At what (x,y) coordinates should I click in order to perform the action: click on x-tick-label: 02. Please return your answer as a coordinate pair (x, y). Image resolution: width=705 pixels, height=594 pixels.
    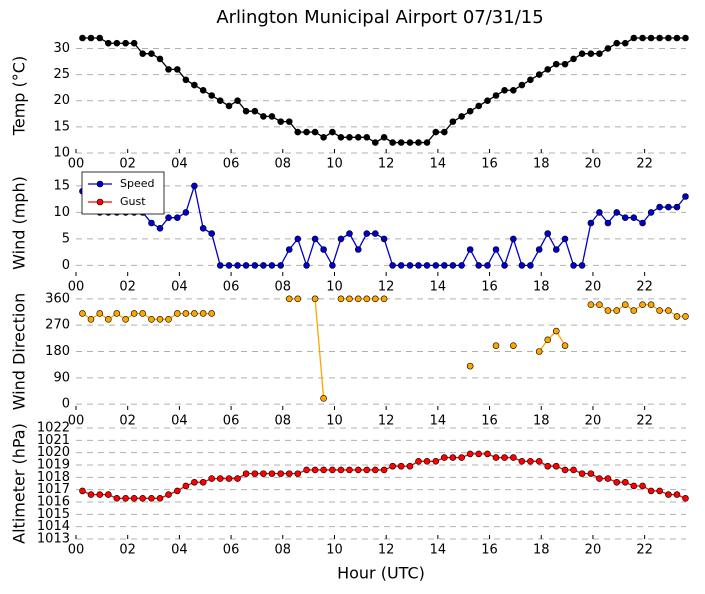
    Looking at the image, I should click on (127, 287).